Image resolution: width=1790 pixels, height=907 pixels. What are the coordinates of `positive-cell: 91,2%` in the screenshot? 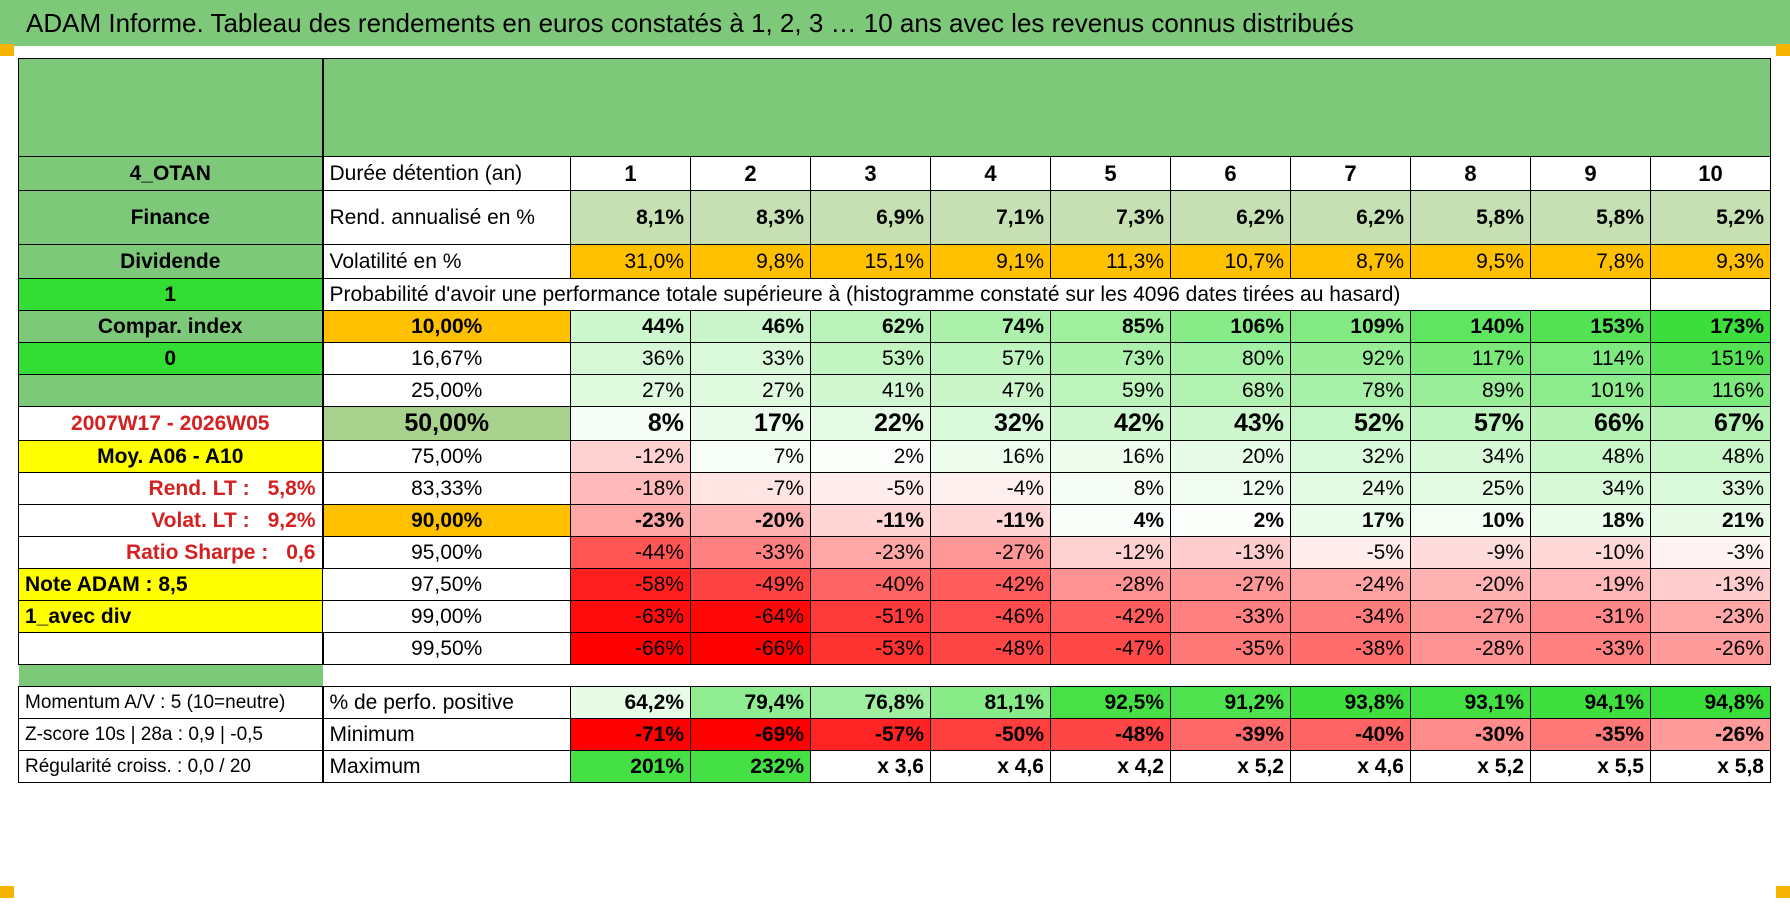 It's located at (1230, 702).